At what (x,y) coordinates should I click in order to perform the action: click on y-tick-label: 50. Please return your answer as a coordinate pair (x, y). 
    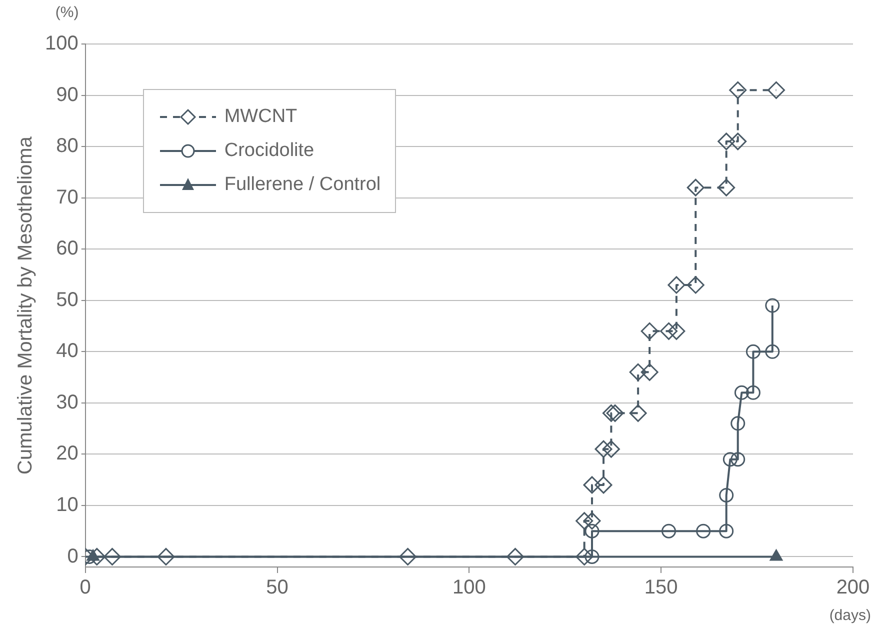
    Looking at the image, I should click on (67, 299).